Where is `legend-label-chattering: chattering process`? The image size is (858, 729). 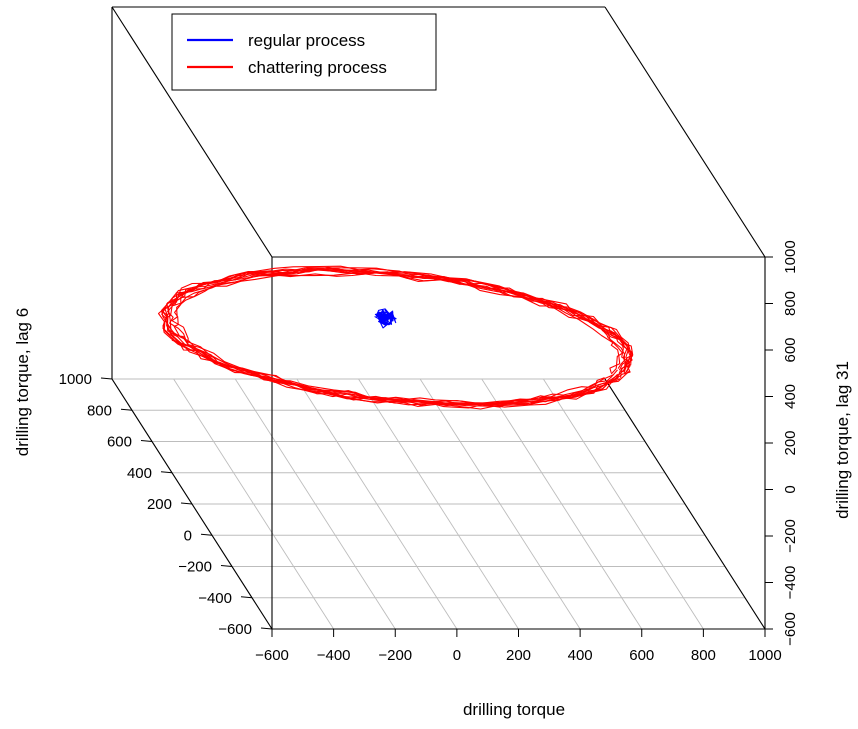
legend-label-chattering: chattering process is located at coordinates (317, 67).